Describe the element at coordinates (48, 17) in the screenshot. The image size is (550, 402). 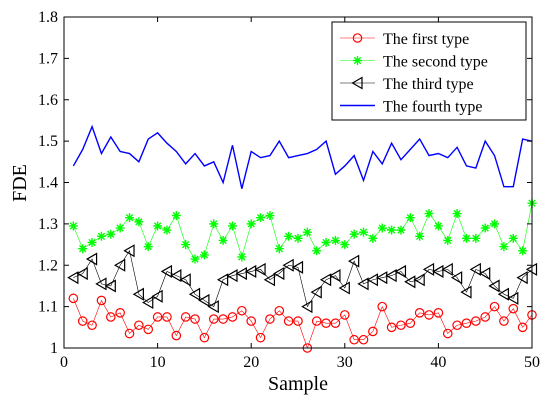
I see `y-tick-label: 1.8` at that location.